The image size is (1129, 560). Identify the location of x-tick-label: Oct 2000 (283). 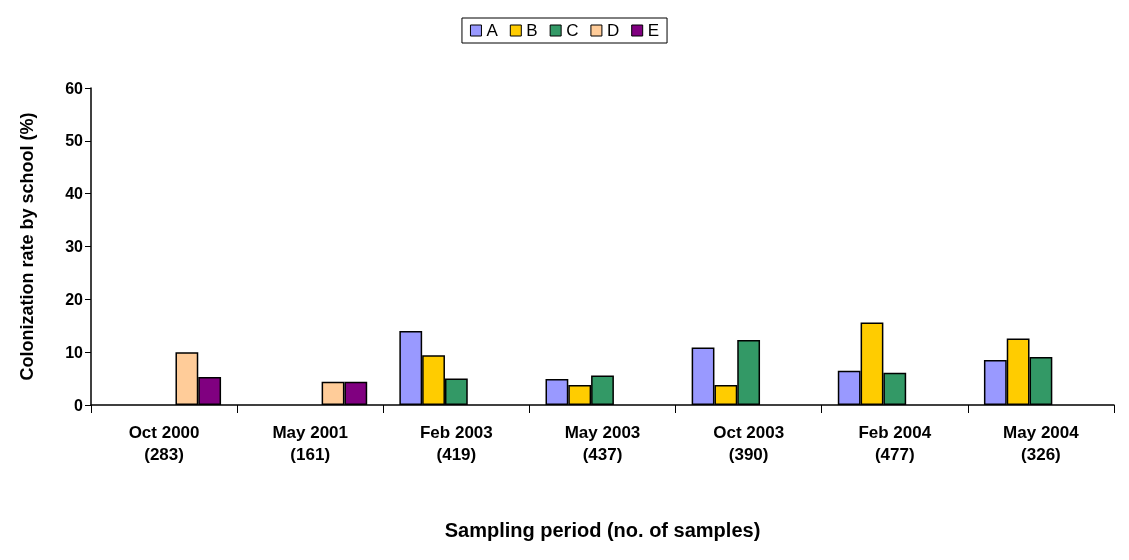
(164, 443).